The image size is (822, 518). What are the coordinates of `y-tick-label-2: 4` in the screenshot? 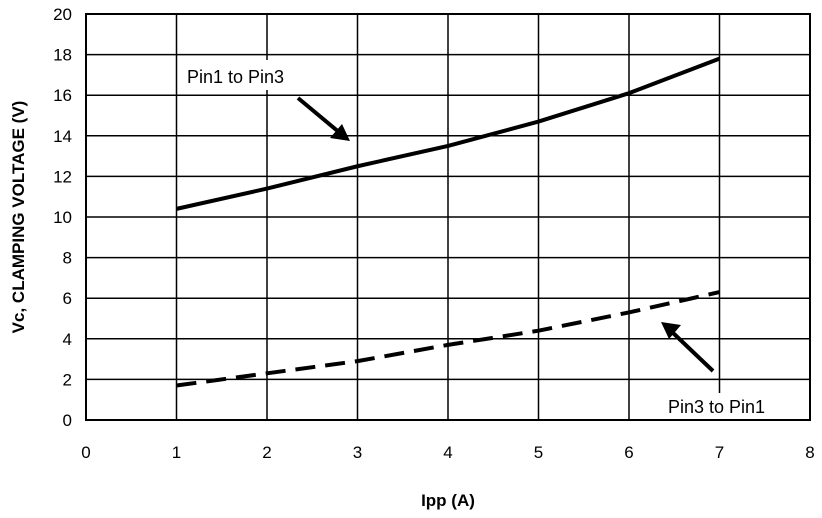 It's located at (67, 339).